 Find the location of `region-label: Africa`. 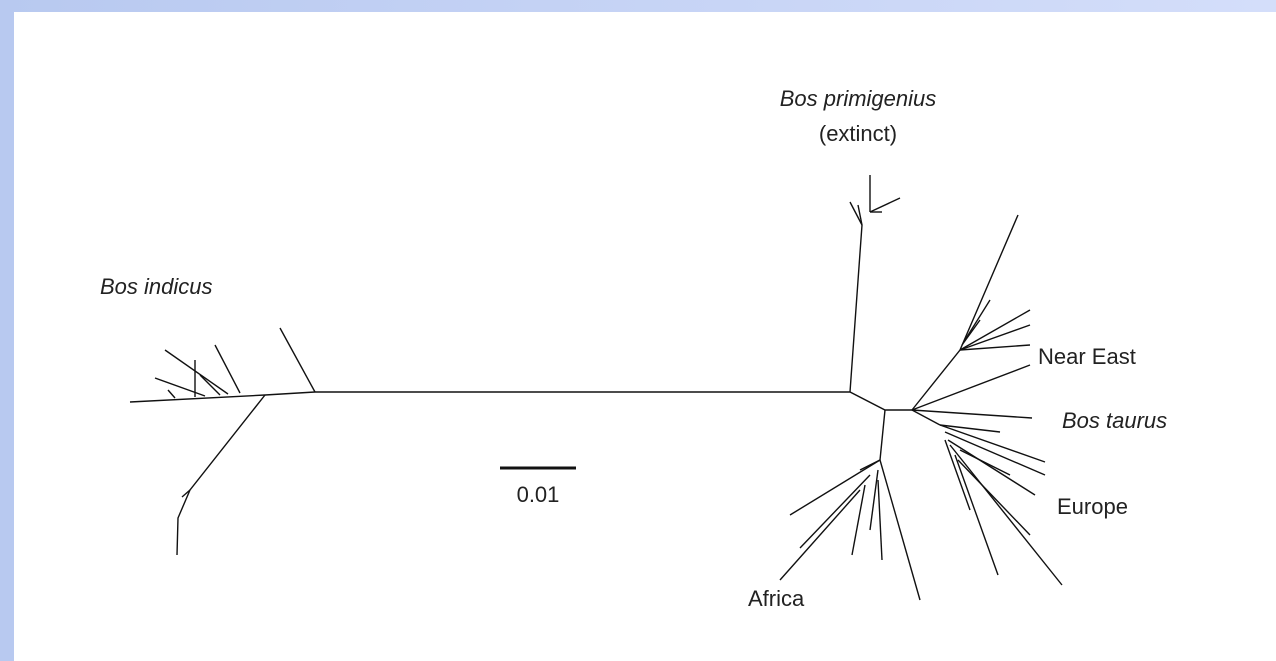

region-label: Africa is located at coordinates (776, 598).